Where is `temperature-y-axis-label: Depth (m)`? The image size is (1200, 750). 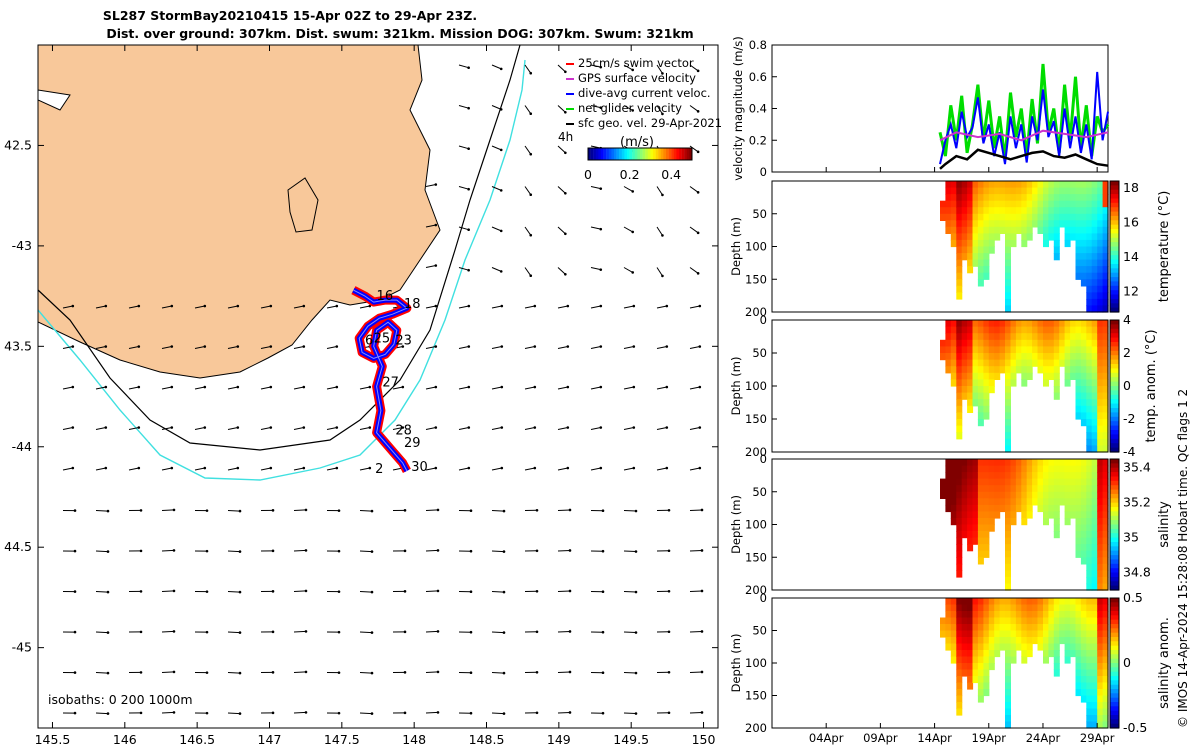 temperature-y-axis-label: Depth (m) is located at coordinates (736, 246).